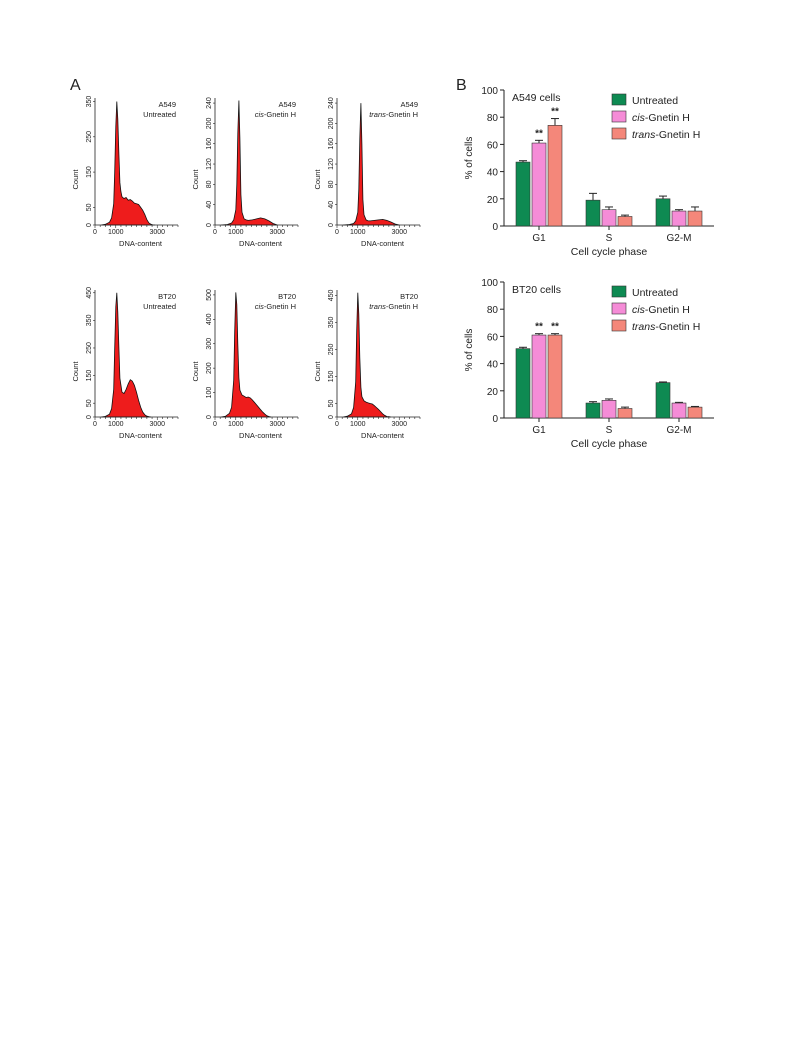 The image size is (793, 1057). What do you see at coordinates (469, 158) in the screenshot?
I see `y-axis-label: % of cells` at bounding box center [469, 158].